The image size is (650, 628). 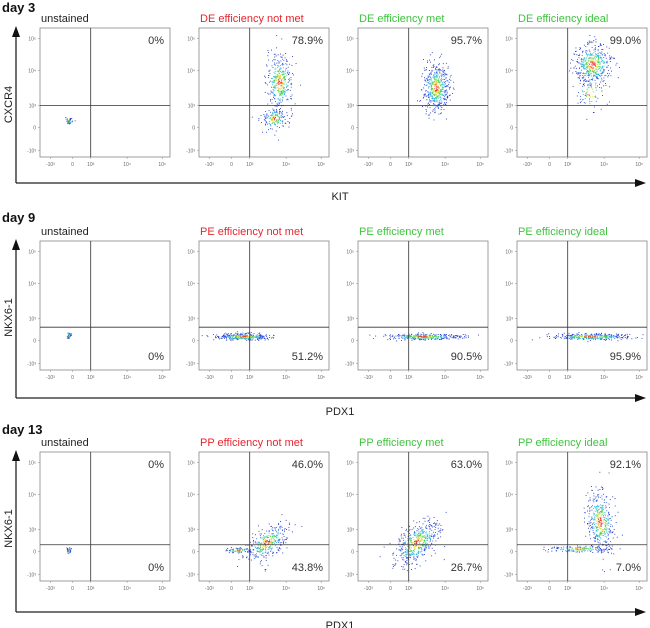 I want to click on y-tick-label: 10⁴, so click(x=350, y=72).